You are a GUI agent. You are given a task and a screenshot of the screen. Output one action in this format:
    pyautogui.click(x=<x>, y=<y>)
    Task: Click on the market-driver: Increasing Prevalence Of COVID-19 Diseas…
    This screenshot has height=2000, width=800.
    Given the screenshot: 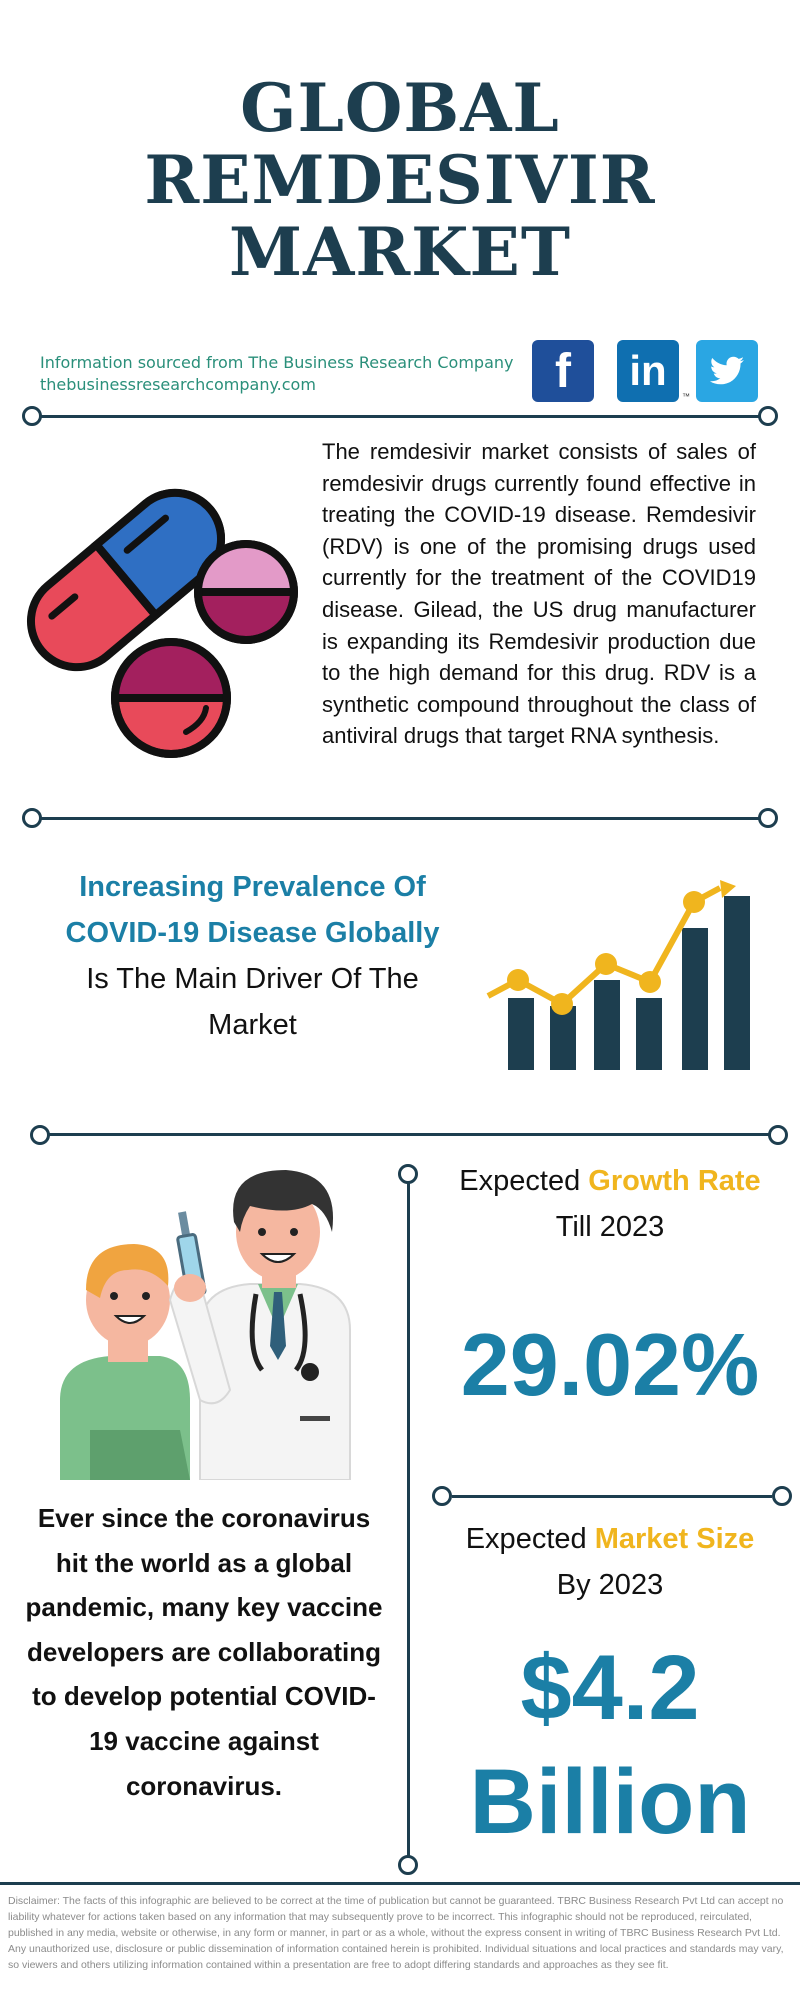 What is the action you would take?
    pyautogui.click(x=252, y=956)
    